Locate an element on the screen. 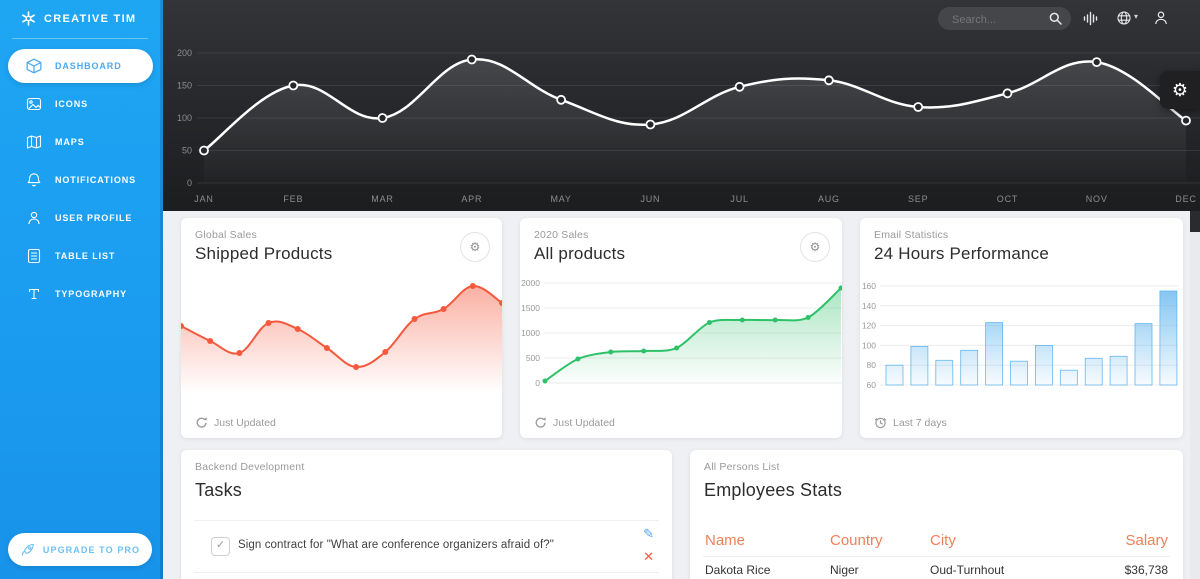  column-header-country: Country is located at coordinates (856, 540).